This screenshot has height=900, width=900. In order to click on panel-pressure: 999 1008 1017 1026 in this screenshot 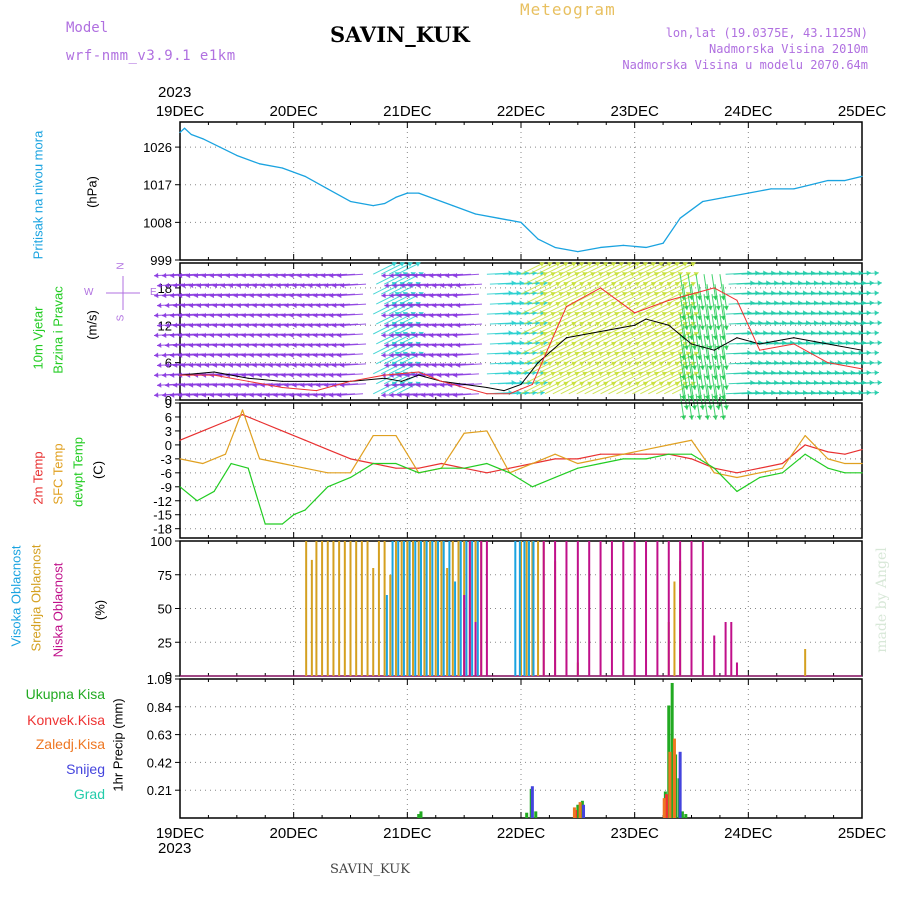, I will do `click(503, 194)`.